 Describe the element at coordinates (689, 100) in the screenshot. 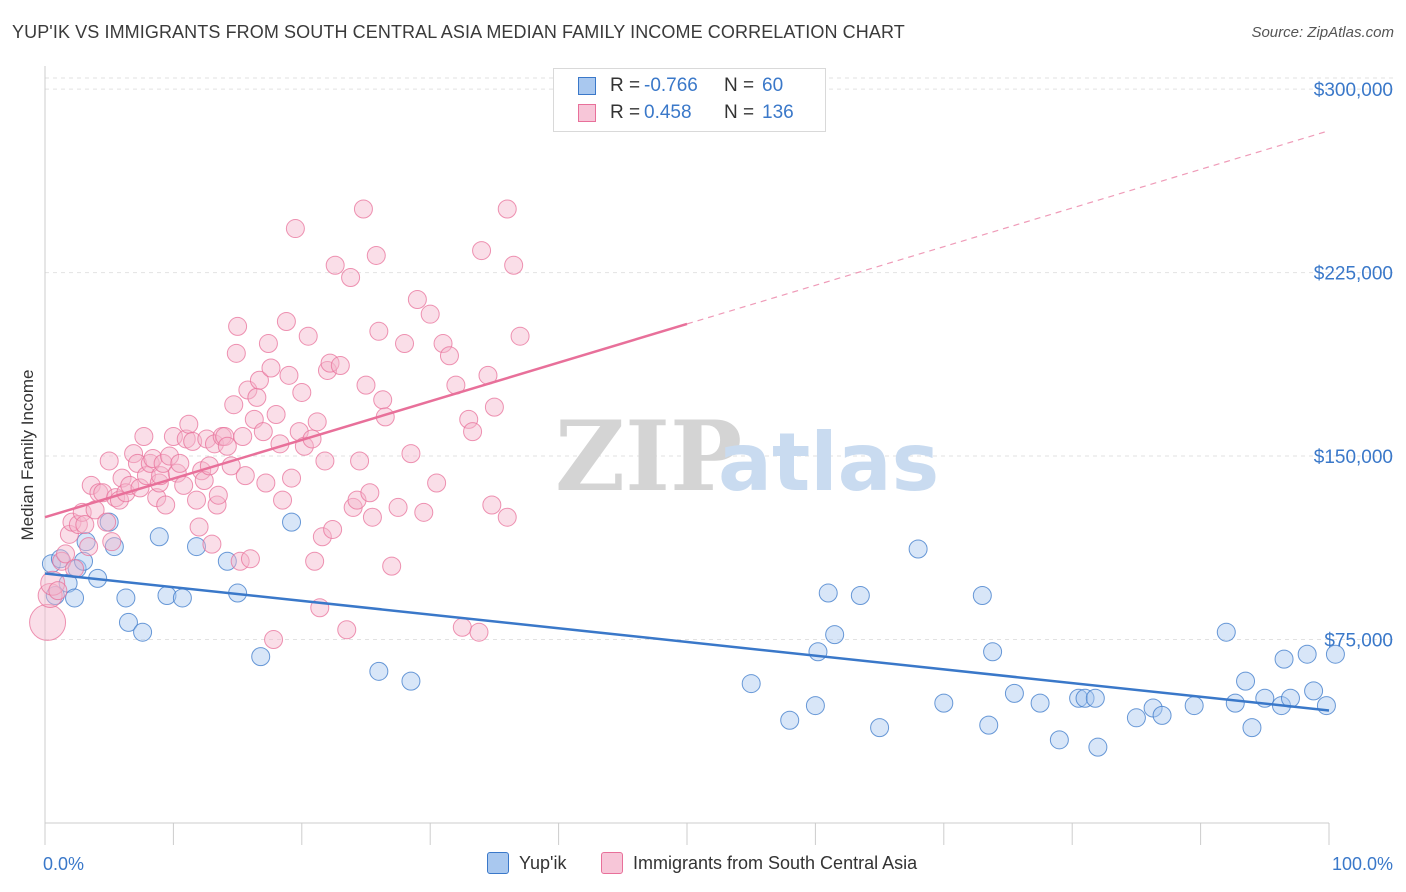

I see `stats-legend: R = -0.766 N = 60 R = 0.458 N = 136` at that location.